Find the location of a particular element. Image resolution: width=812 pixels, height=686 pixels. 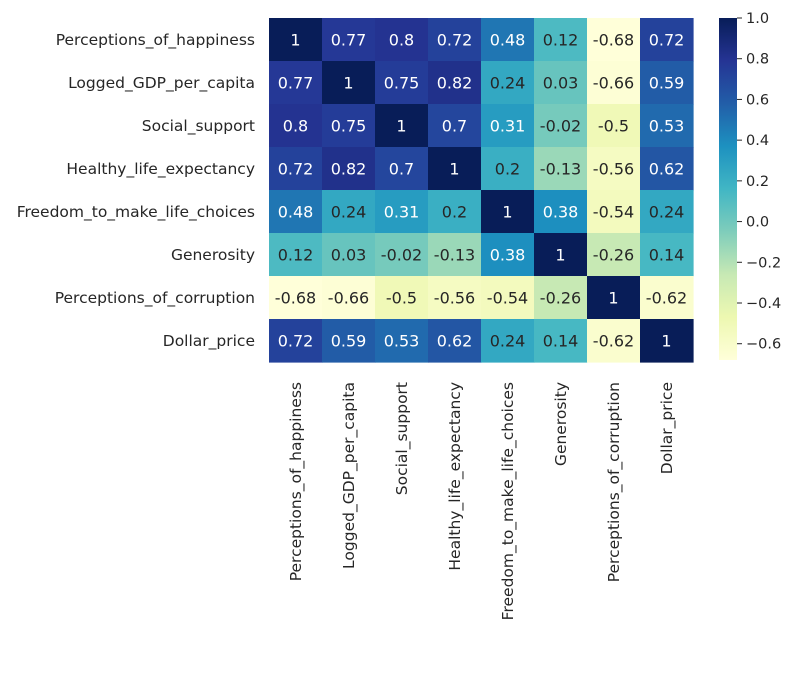

column-label: Logged_GDP_per_capita is located at coordinates (349, 475).